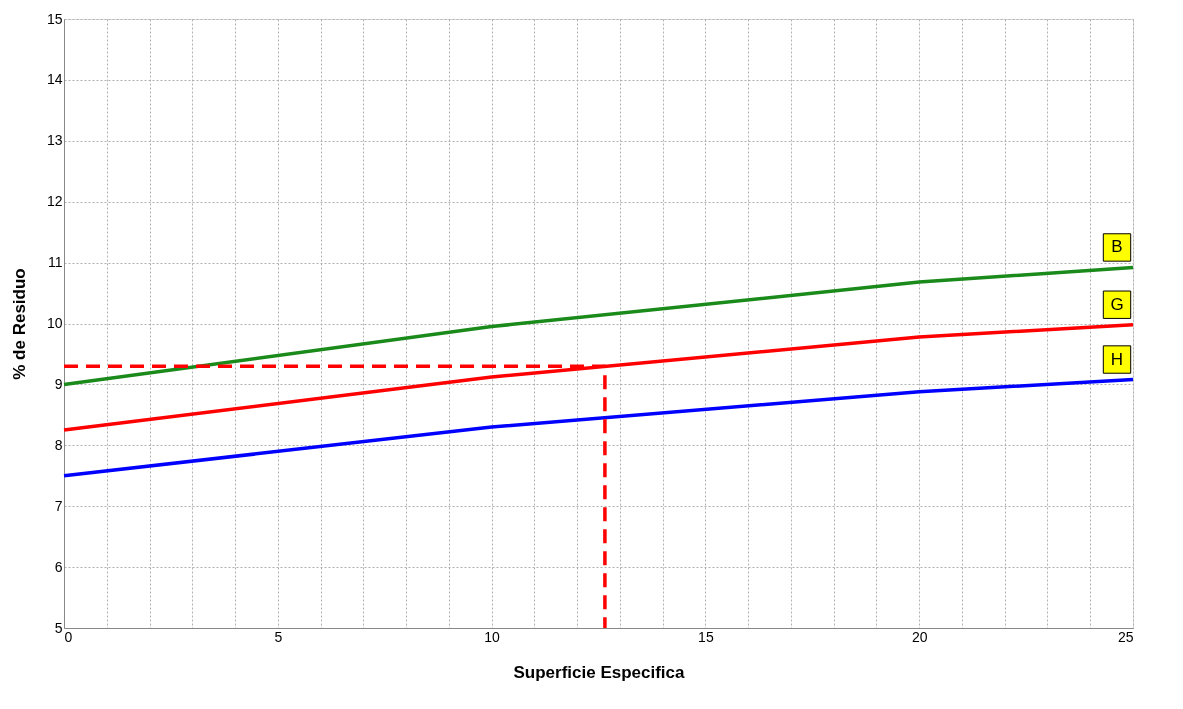 The image size is (1183, 709). Describe the element at coordinates (54, 140) in the screenshot. I see `y-tick-label: 13` at that location.